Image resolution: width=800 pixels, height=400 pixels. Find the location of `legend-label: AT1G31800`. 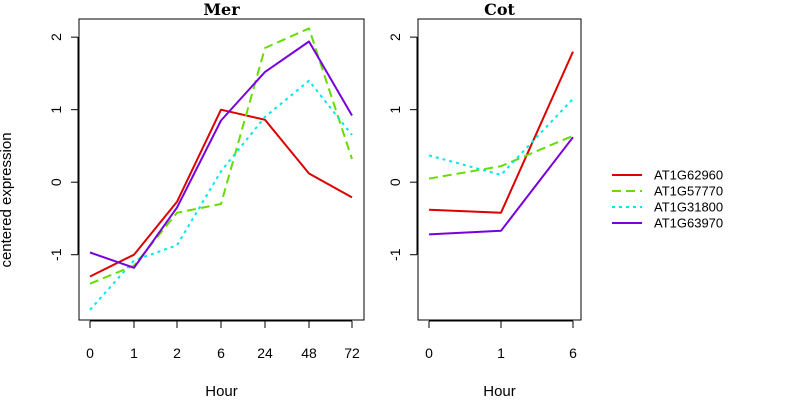

legend-label: AT1G31800 is located at coordinates (688, 207).